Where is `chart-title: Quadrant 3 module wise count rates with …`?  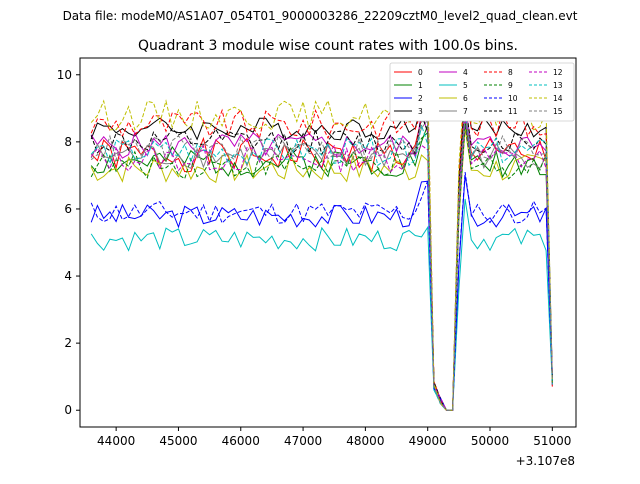
chart-title: Quadrant 3 module wise count rates with … is located at coordinates (328, 46).